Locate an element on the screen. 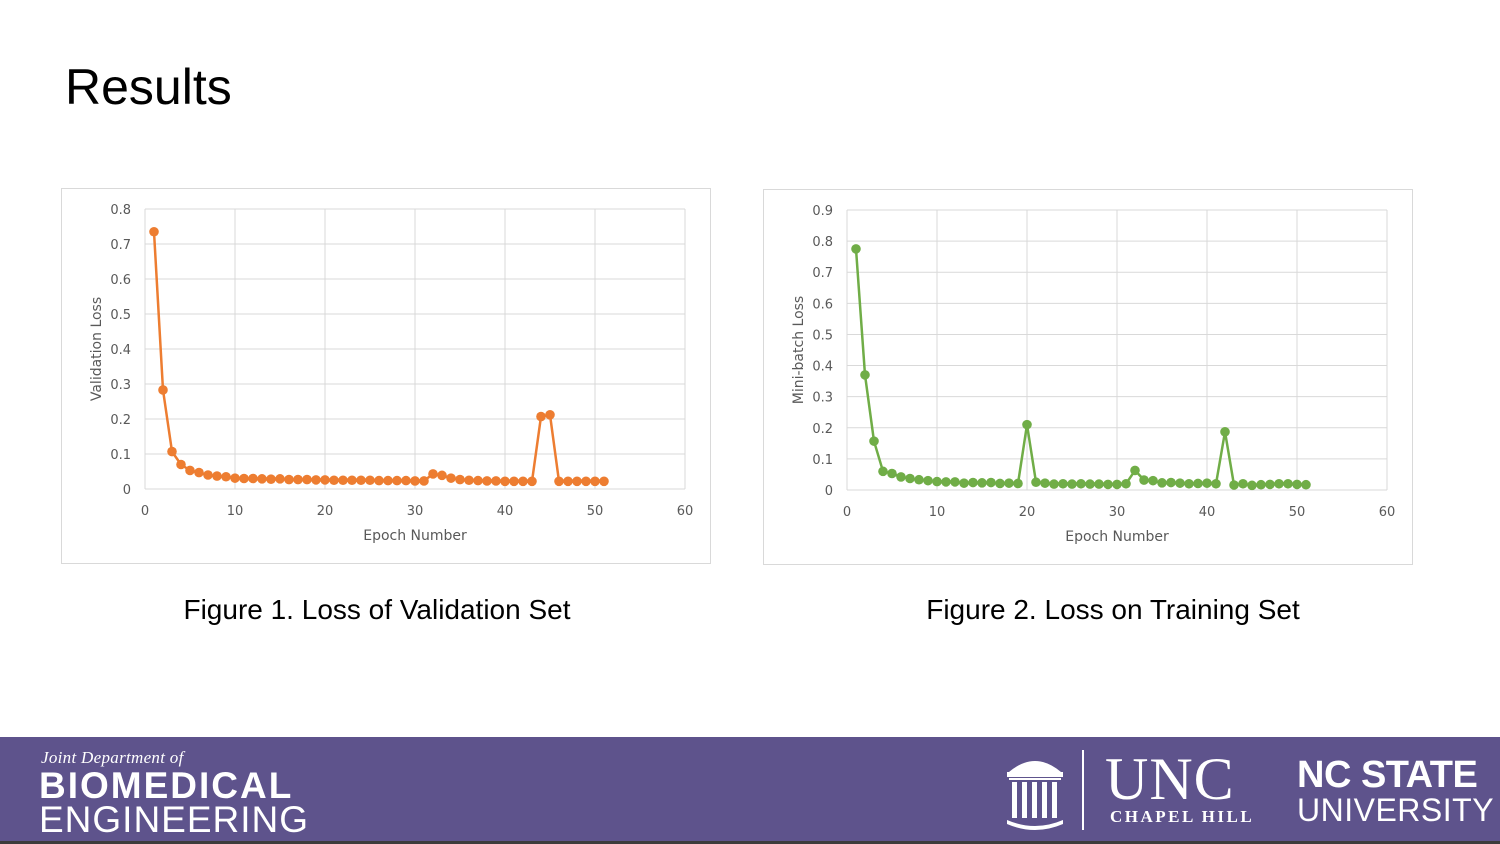  validation-y-tick-label: 0.1 is located at coordinates (120, 455).